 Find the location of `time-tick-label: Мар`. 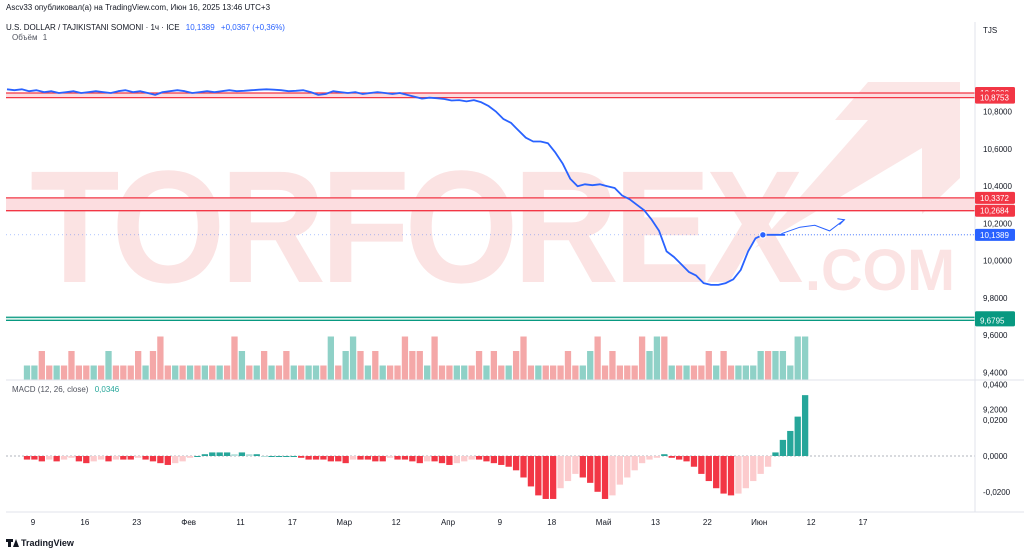

time-tick-label: Мар is located at coordinates (344, 522).